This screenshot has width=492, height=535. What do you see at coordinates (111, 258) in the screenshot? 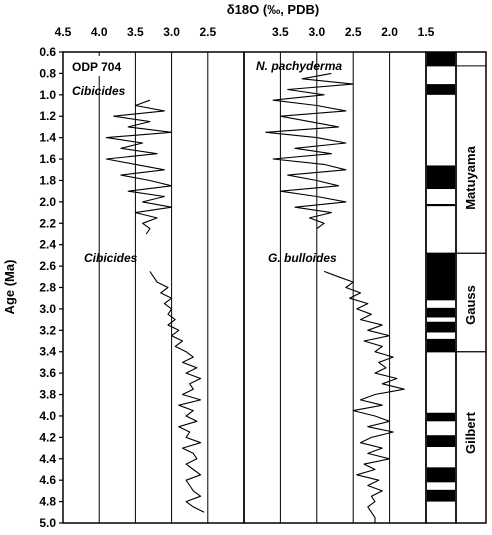
I see `annotation-cibicides-lower: Cibicides` at bounding box center [111, 258].